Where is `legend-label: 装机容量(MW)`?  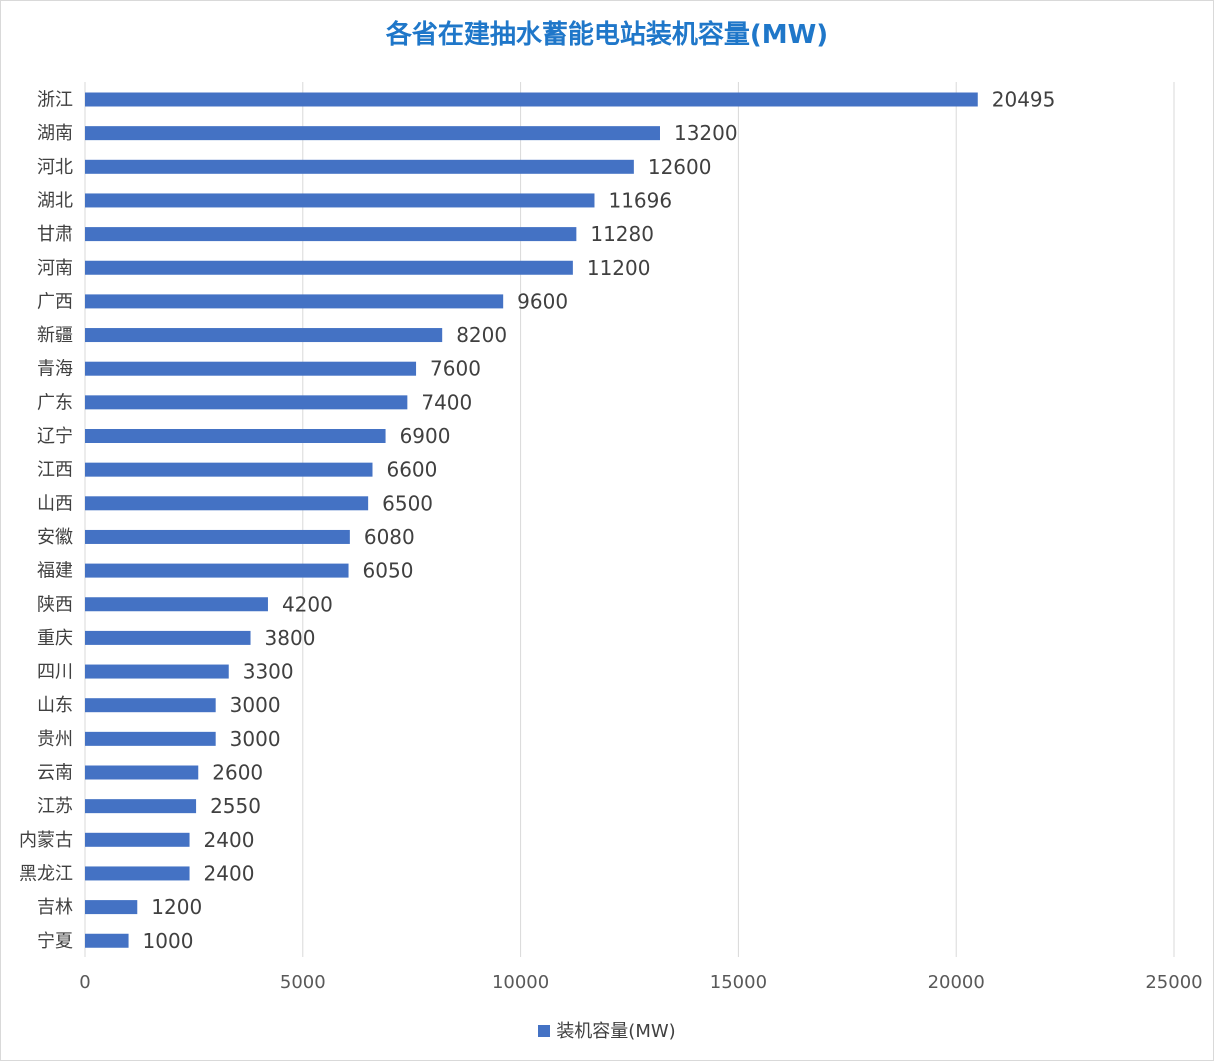
legend-label: 装机容量(MW) is located at coordinates (616, 1031).